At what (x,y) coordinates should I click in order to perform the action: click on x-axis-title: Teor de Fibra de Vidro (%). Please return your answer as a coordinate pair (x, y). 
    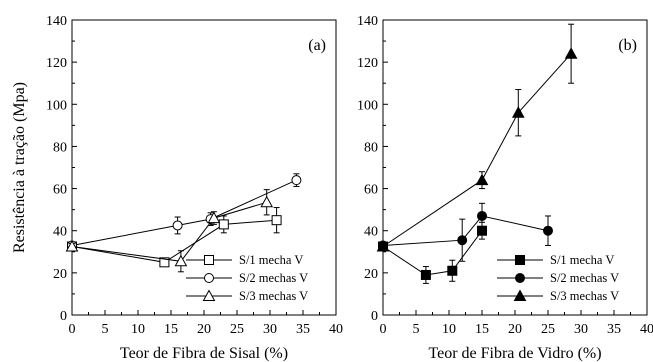
    Looking at the image, I should click on (514, 353).